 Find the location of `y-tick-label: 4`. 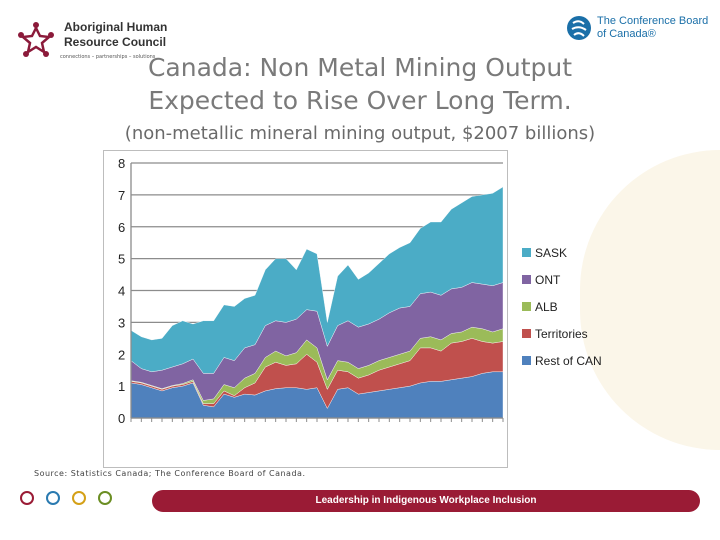

y-tick-label: 4 is located at coordinates (121, 291).